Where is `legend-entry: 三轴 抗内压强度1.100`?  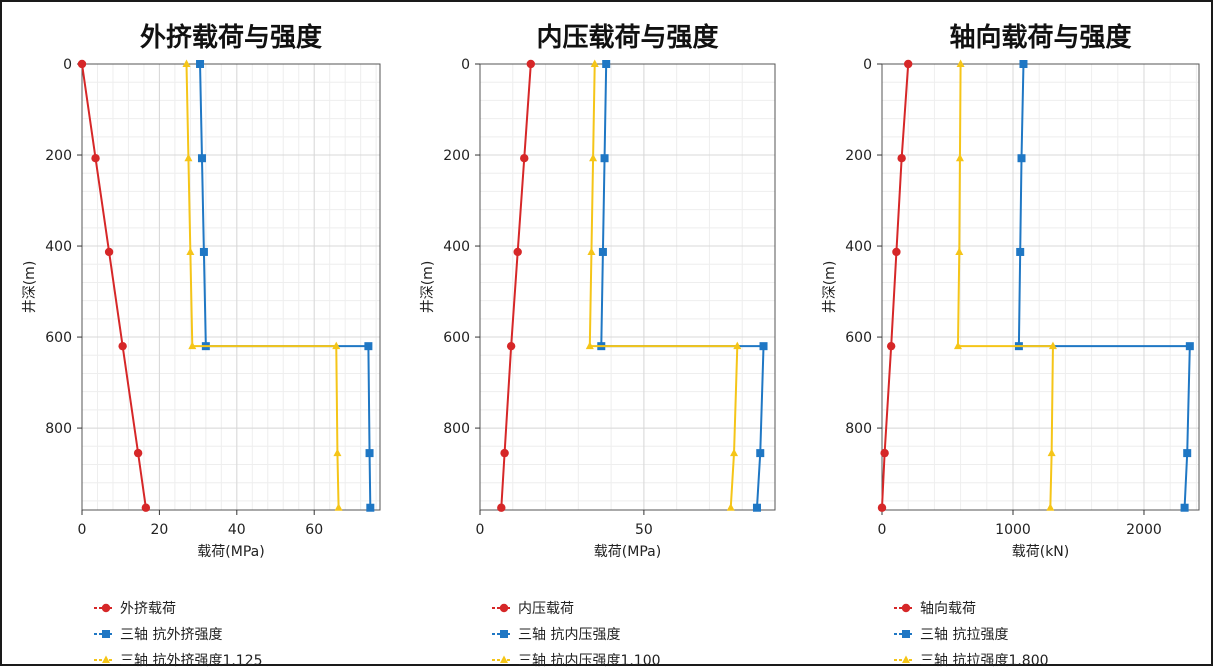
legend-entry: 三轴 抗内压强度1.100 is located at coordinates (589, 660).